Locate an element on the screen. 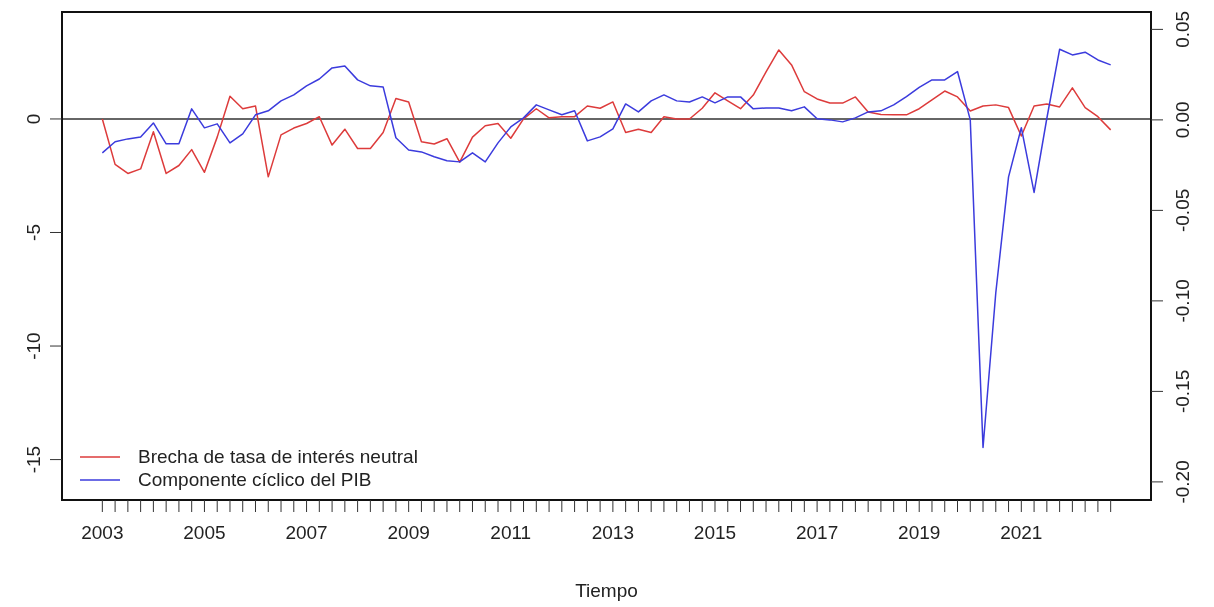 The height and width of the screenshot is (607, 1214). y2-tick-label: -0.15 is located at coordinates (1182, 391).